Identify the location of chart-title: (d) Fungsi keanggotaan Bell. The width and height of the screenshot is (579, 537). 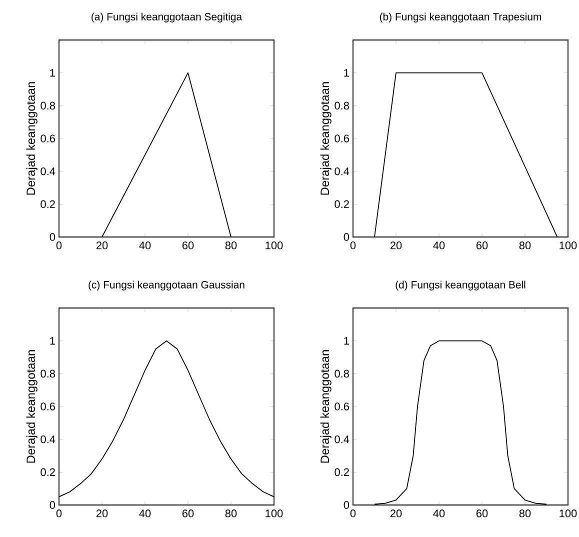
(461, 285).